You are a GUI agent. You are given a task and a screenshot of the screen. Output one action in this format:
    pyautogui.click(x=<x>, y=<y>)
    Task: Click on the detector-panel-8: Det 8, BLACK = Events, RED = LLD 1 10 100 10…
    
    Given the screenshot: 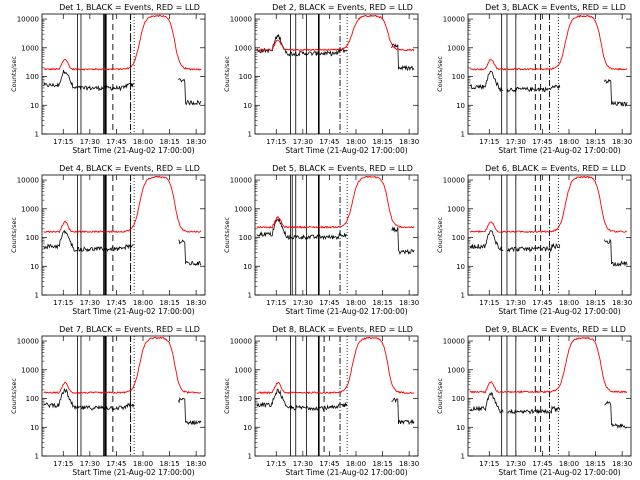 What is the action you would take?
    pyautogui.click(x=321, y=401)
    